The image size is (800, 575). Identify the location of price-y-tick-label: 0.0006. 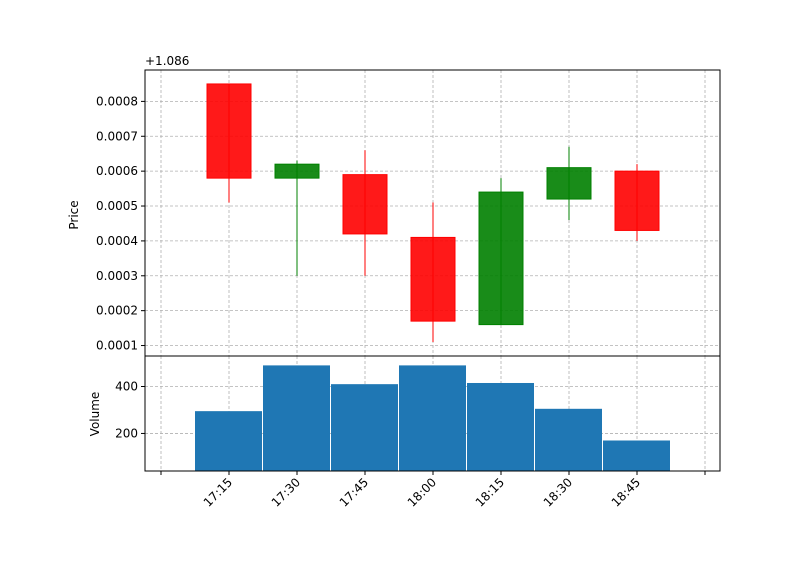
(117, 171).